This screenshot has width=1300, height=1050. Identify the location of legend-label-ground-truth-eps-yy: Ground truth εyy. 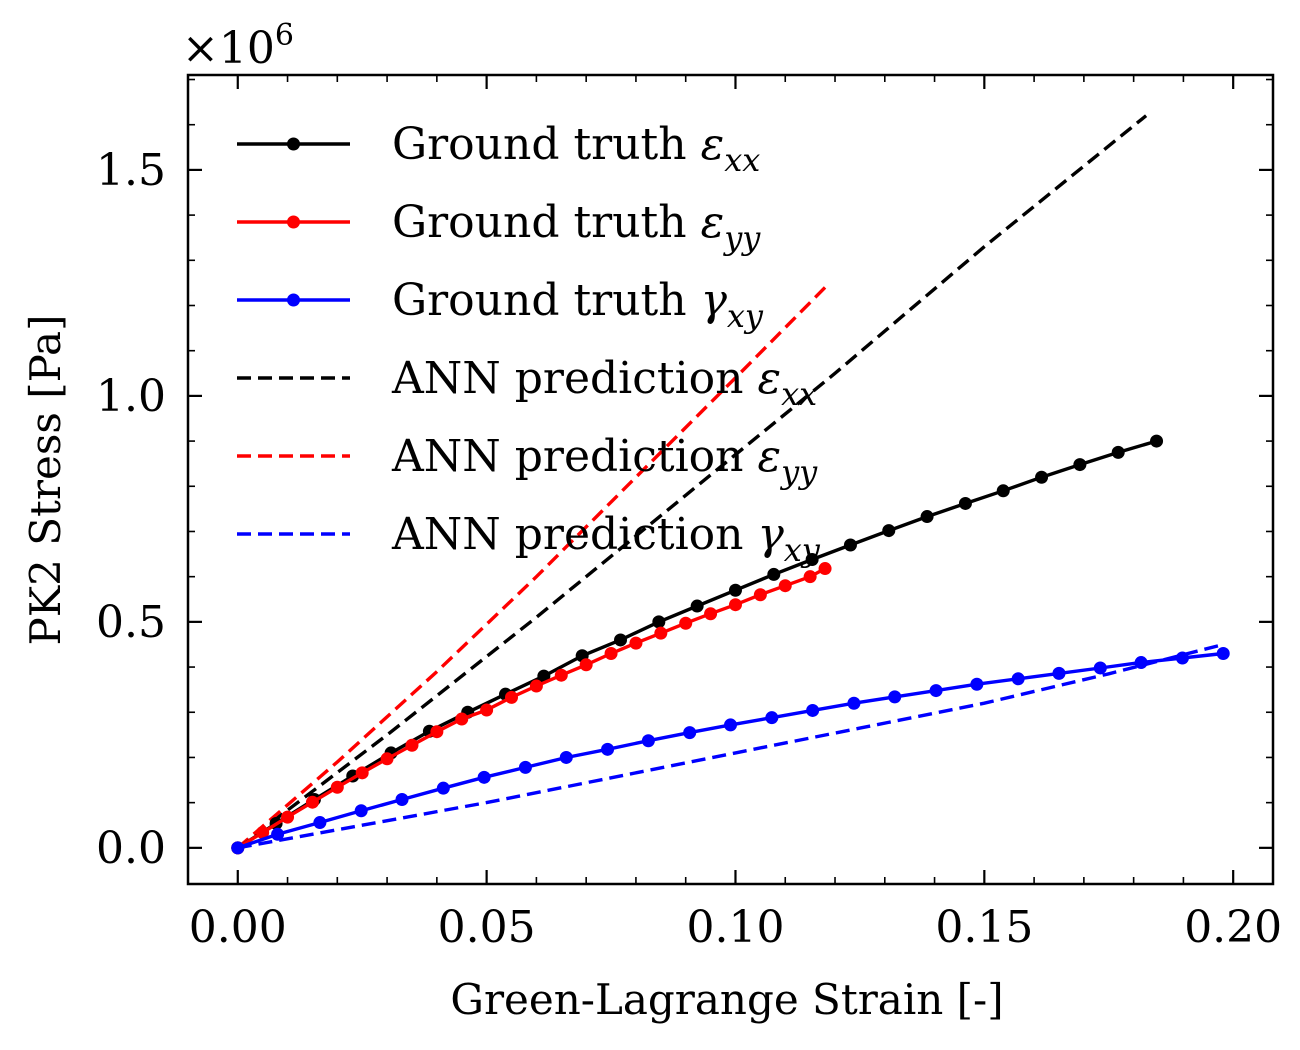
(576, 227).